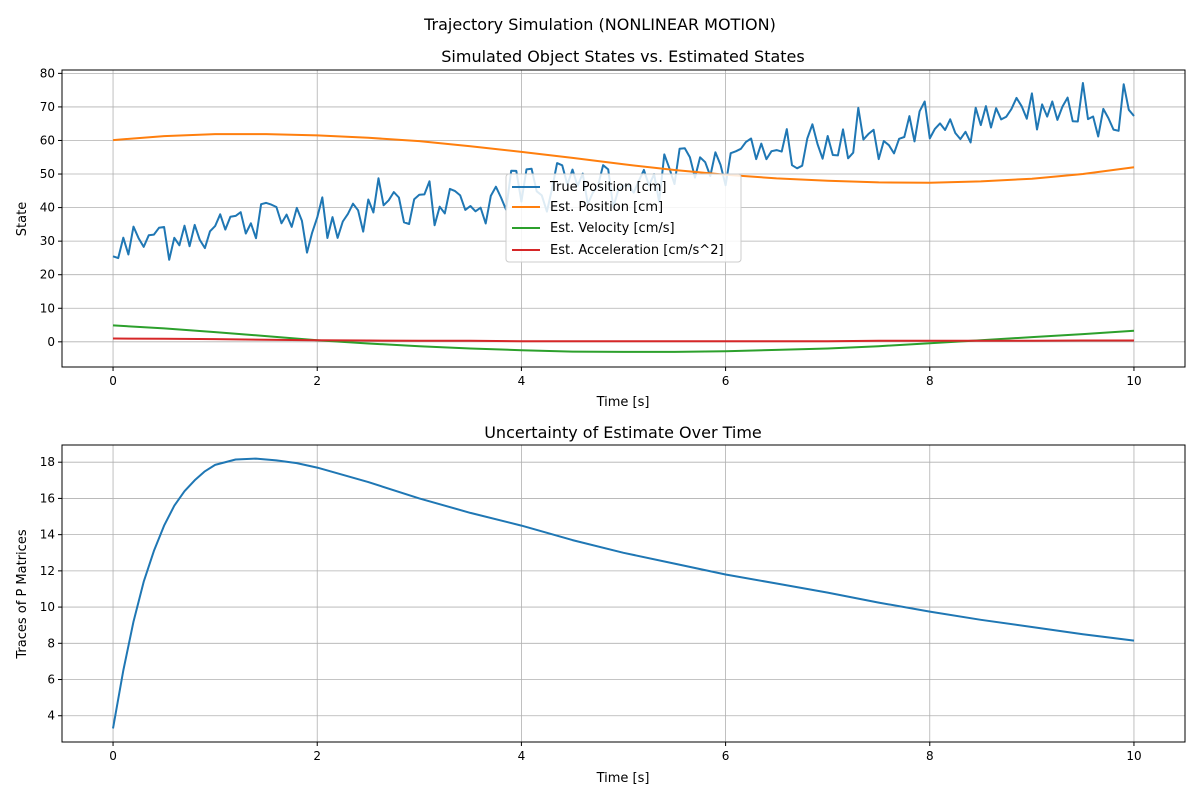 The width and height of the screenshot is (1200, 800). What do you see at coordinates (930, 756) in the screenshot?
I see `uncertainty-x-tick-label: 8` at bounding box center [930, 756].